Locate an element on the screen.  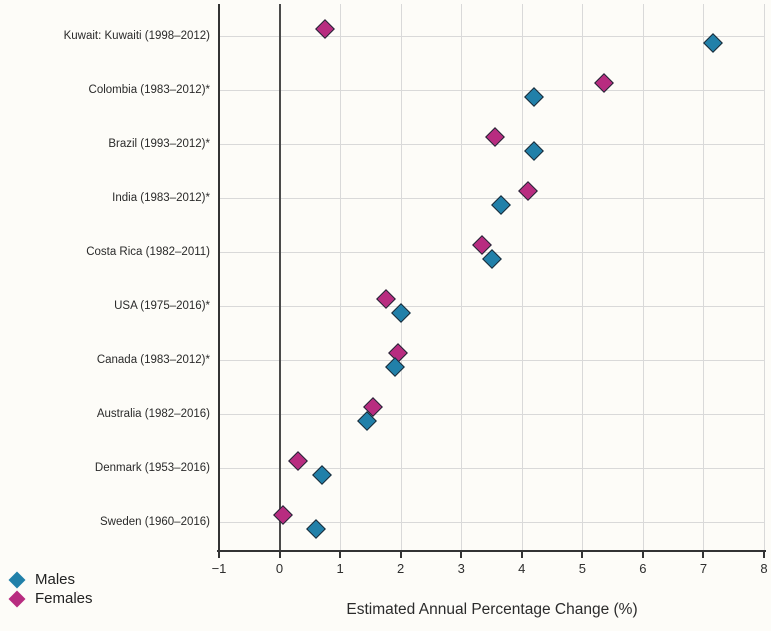
category-label: Canada (1983–2012)* is located at coordinates (153, 360).